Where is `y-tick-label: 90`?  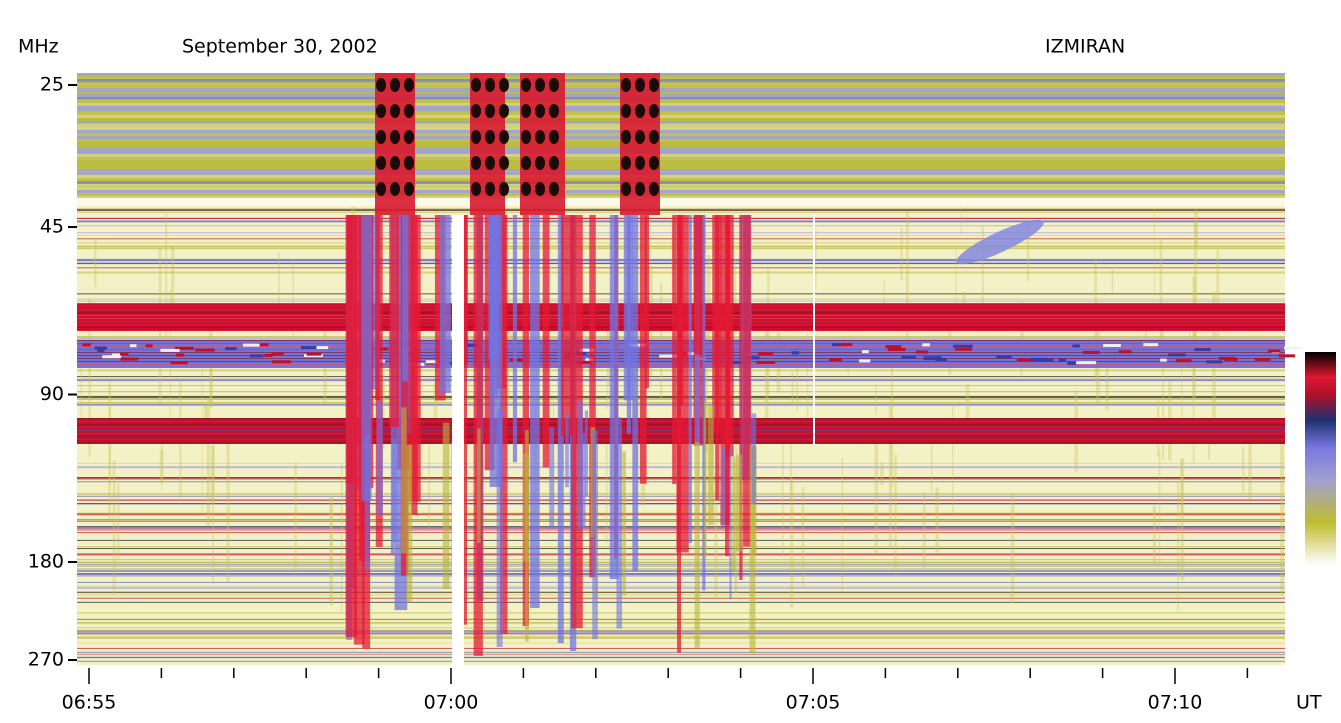 y-tick-label: 90 is located at coordinates (52, 394).